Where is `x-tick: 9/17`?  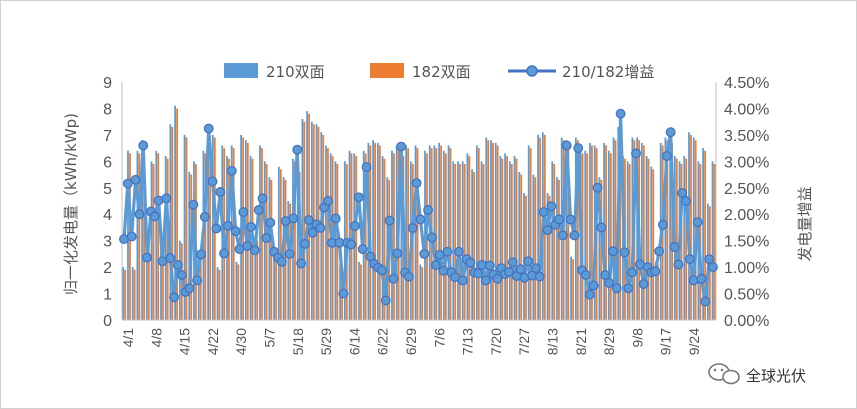 x-tick: 9/17 is located at coordinates (666, 341).